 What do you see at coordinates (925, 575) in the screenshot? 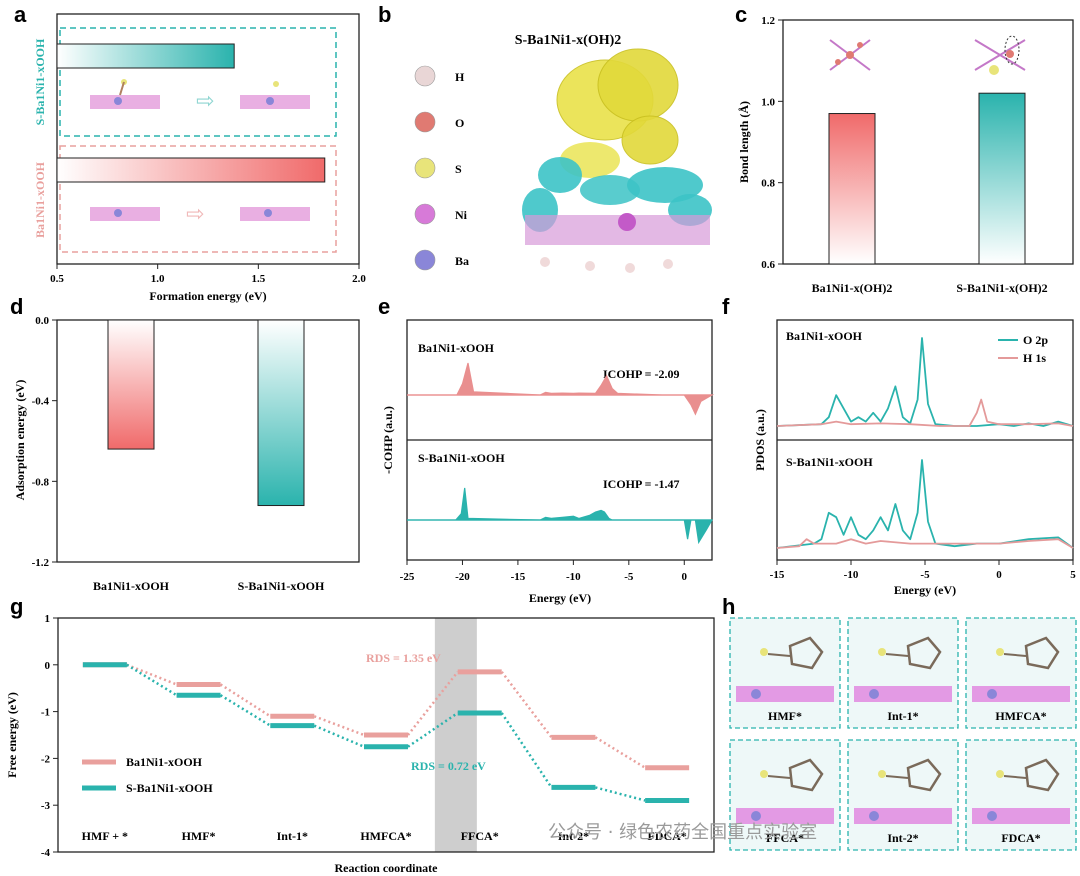
I see `panel-f-xtick-label: -5` at bounding box center [925, 575].